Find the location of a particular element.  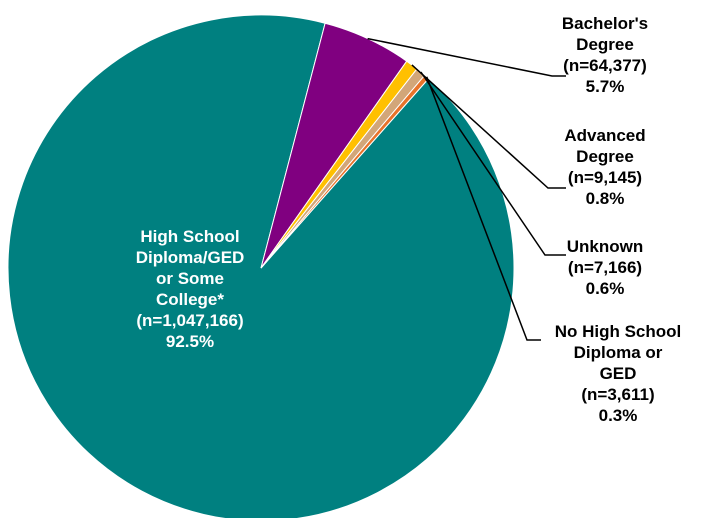

leader-line-no-high-school is located at coordinates (483, 208).